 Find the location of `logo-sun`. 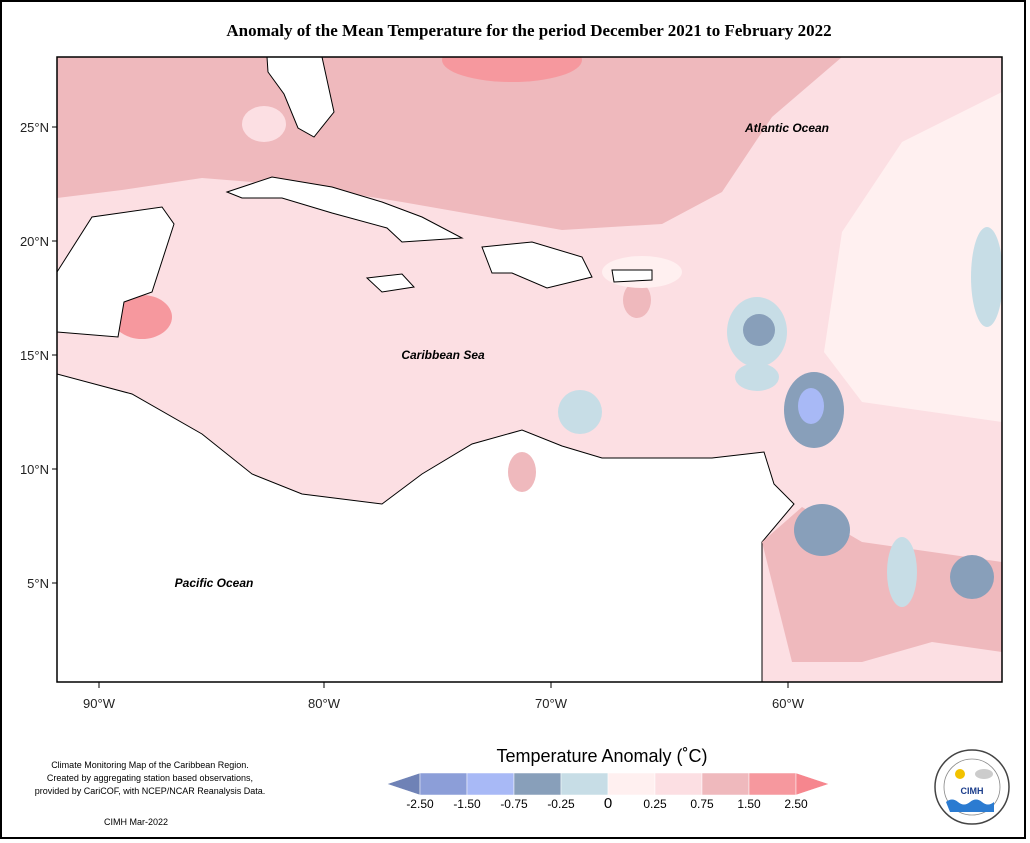

logo-sun is located at coordinates (960, 774).